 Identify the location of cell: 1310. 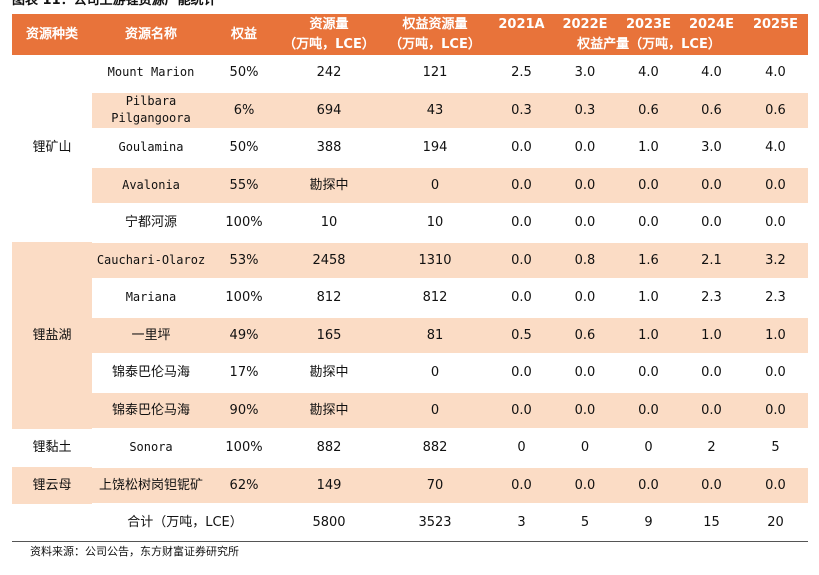
(435, 260).